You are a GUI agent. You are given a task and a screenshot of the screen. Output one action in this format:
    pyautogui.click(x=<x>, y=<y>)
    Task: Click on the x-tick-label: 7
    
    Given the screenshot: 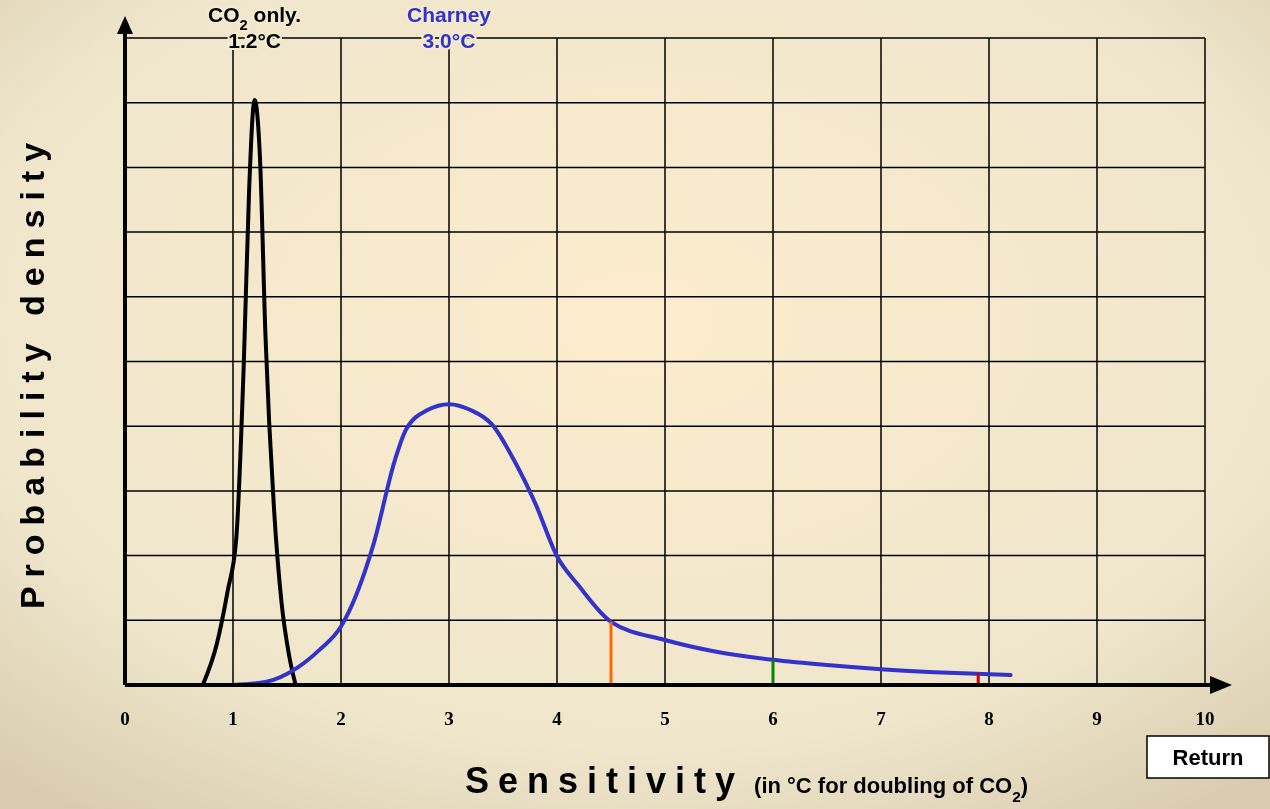 What is the action you would take?
    pyautogui.click(x=881, y=718)
    